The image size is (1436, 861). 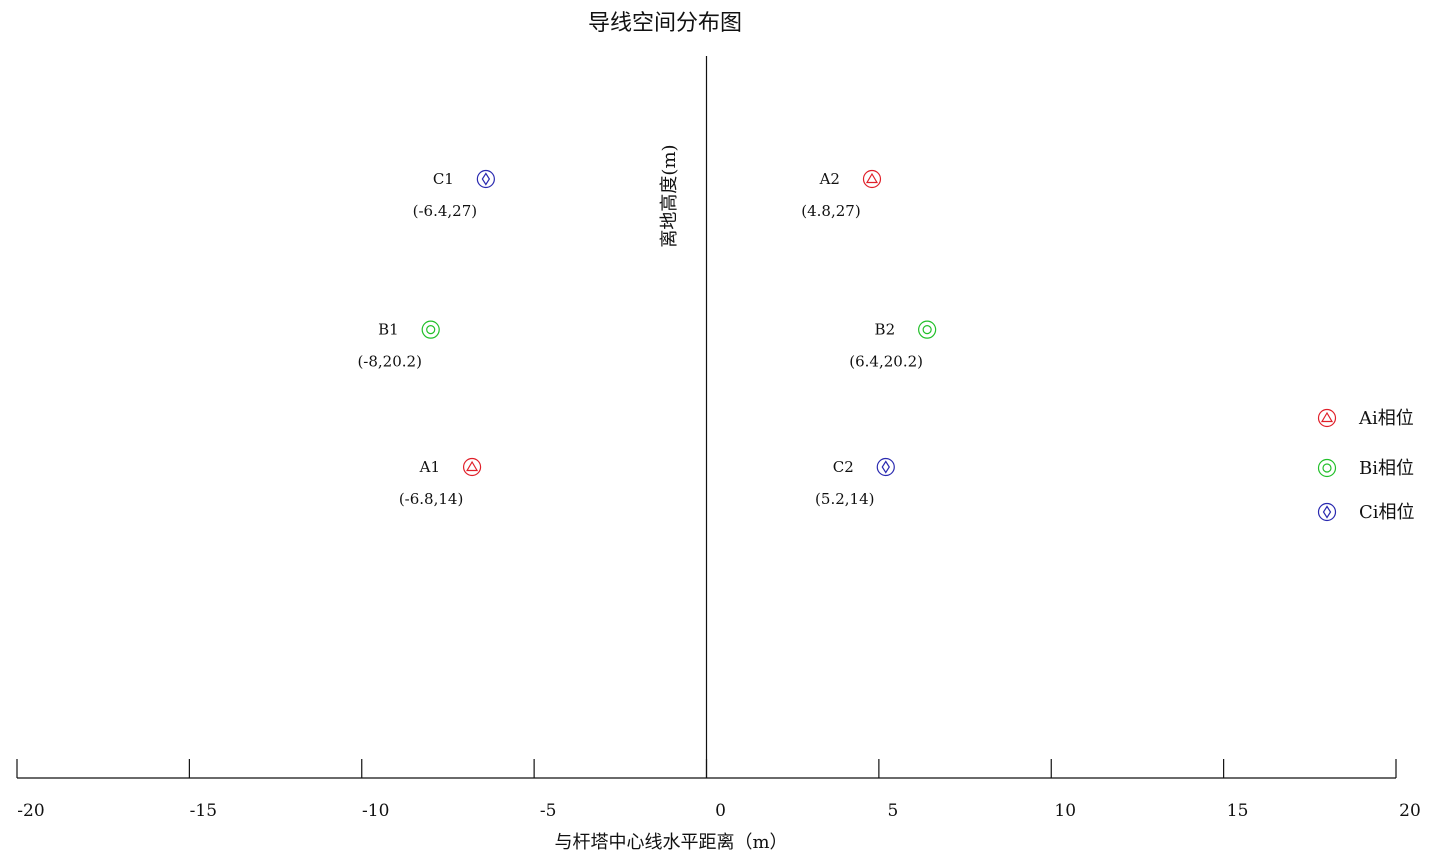 I want to click on x-tick-label: 5, so click(x=892, y=811).